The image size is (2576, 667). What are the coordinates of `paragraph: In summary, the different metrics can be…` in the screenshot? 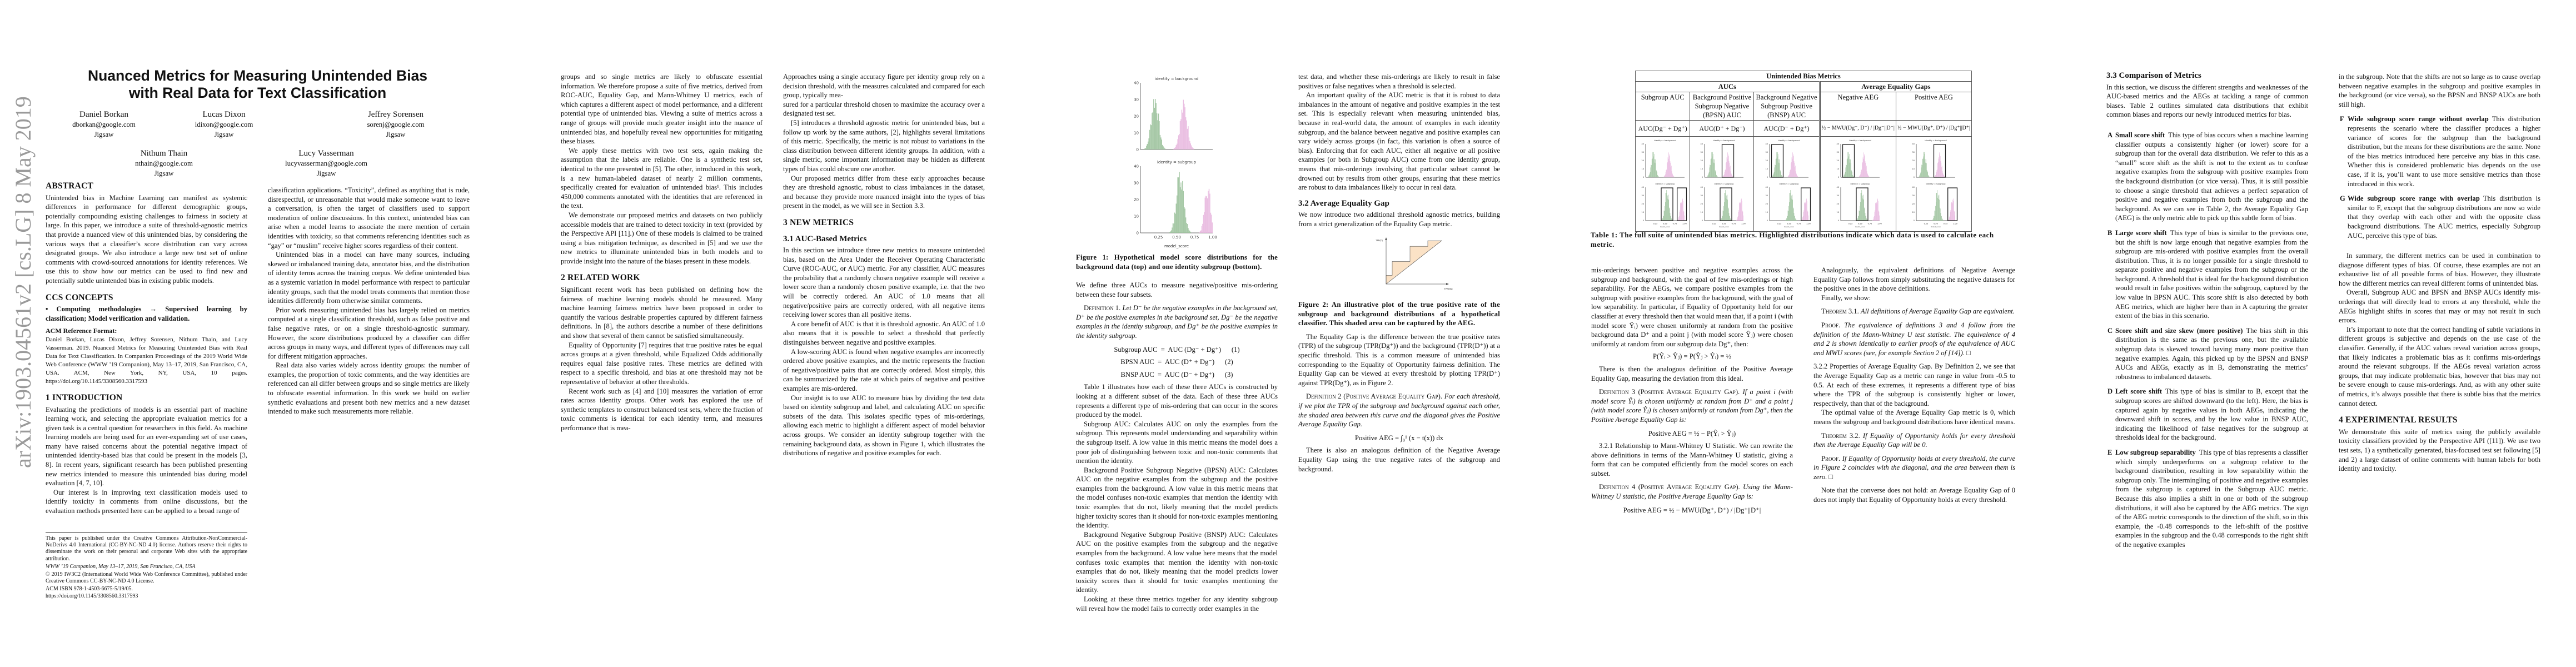 It's located at (2439, 269).